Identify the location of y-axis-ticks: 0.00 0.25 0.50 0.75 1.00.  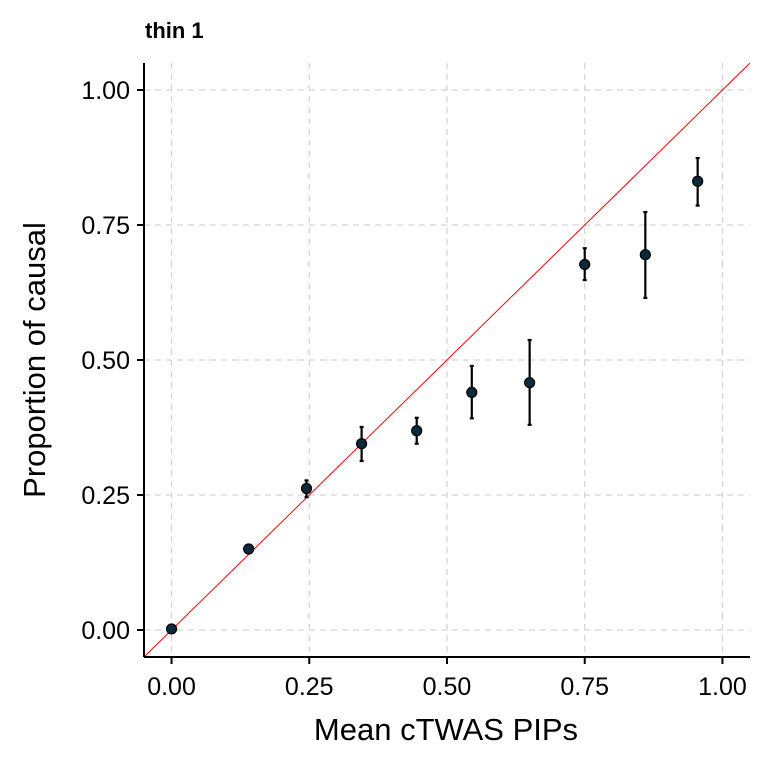
(112, 361).